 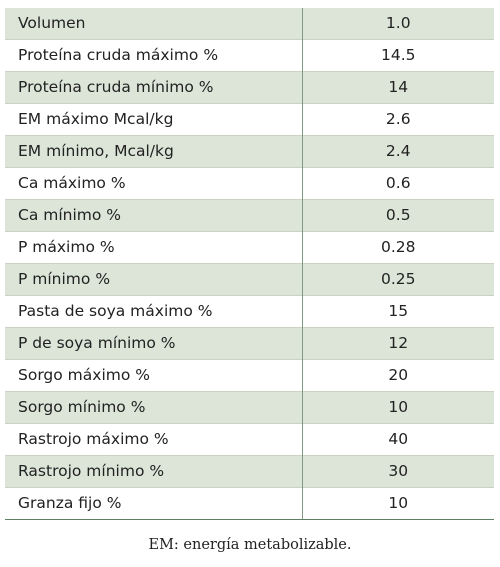 I want to click on table-row: Granza fijo % 10, so click(x=249, y=503).